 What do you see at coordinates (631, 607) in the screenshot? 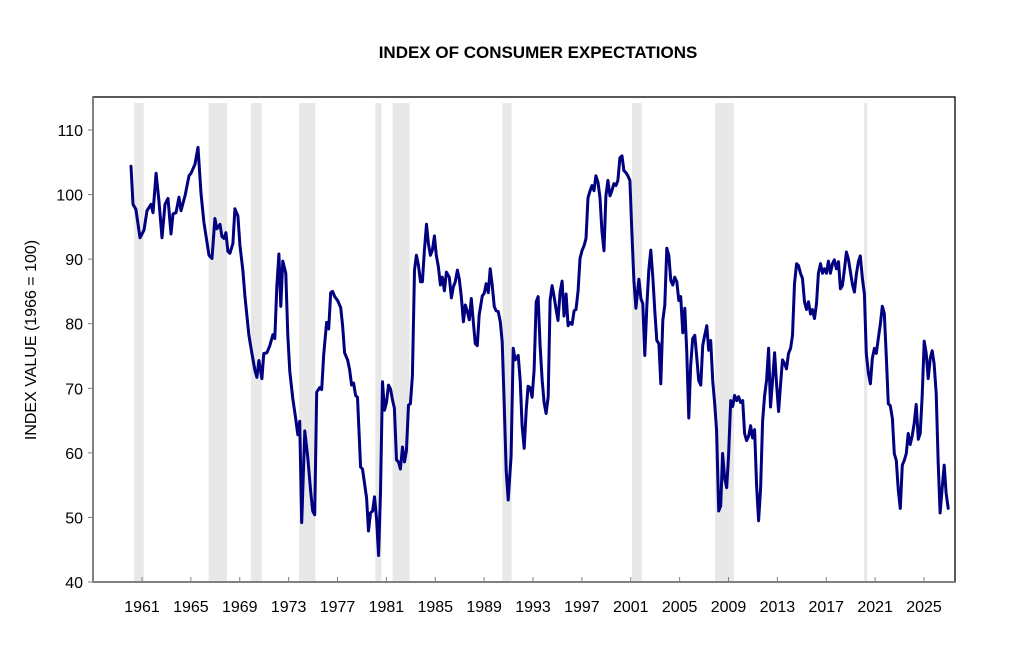
I see `x-tick-label: 2001` at bounding box center [631, 607].